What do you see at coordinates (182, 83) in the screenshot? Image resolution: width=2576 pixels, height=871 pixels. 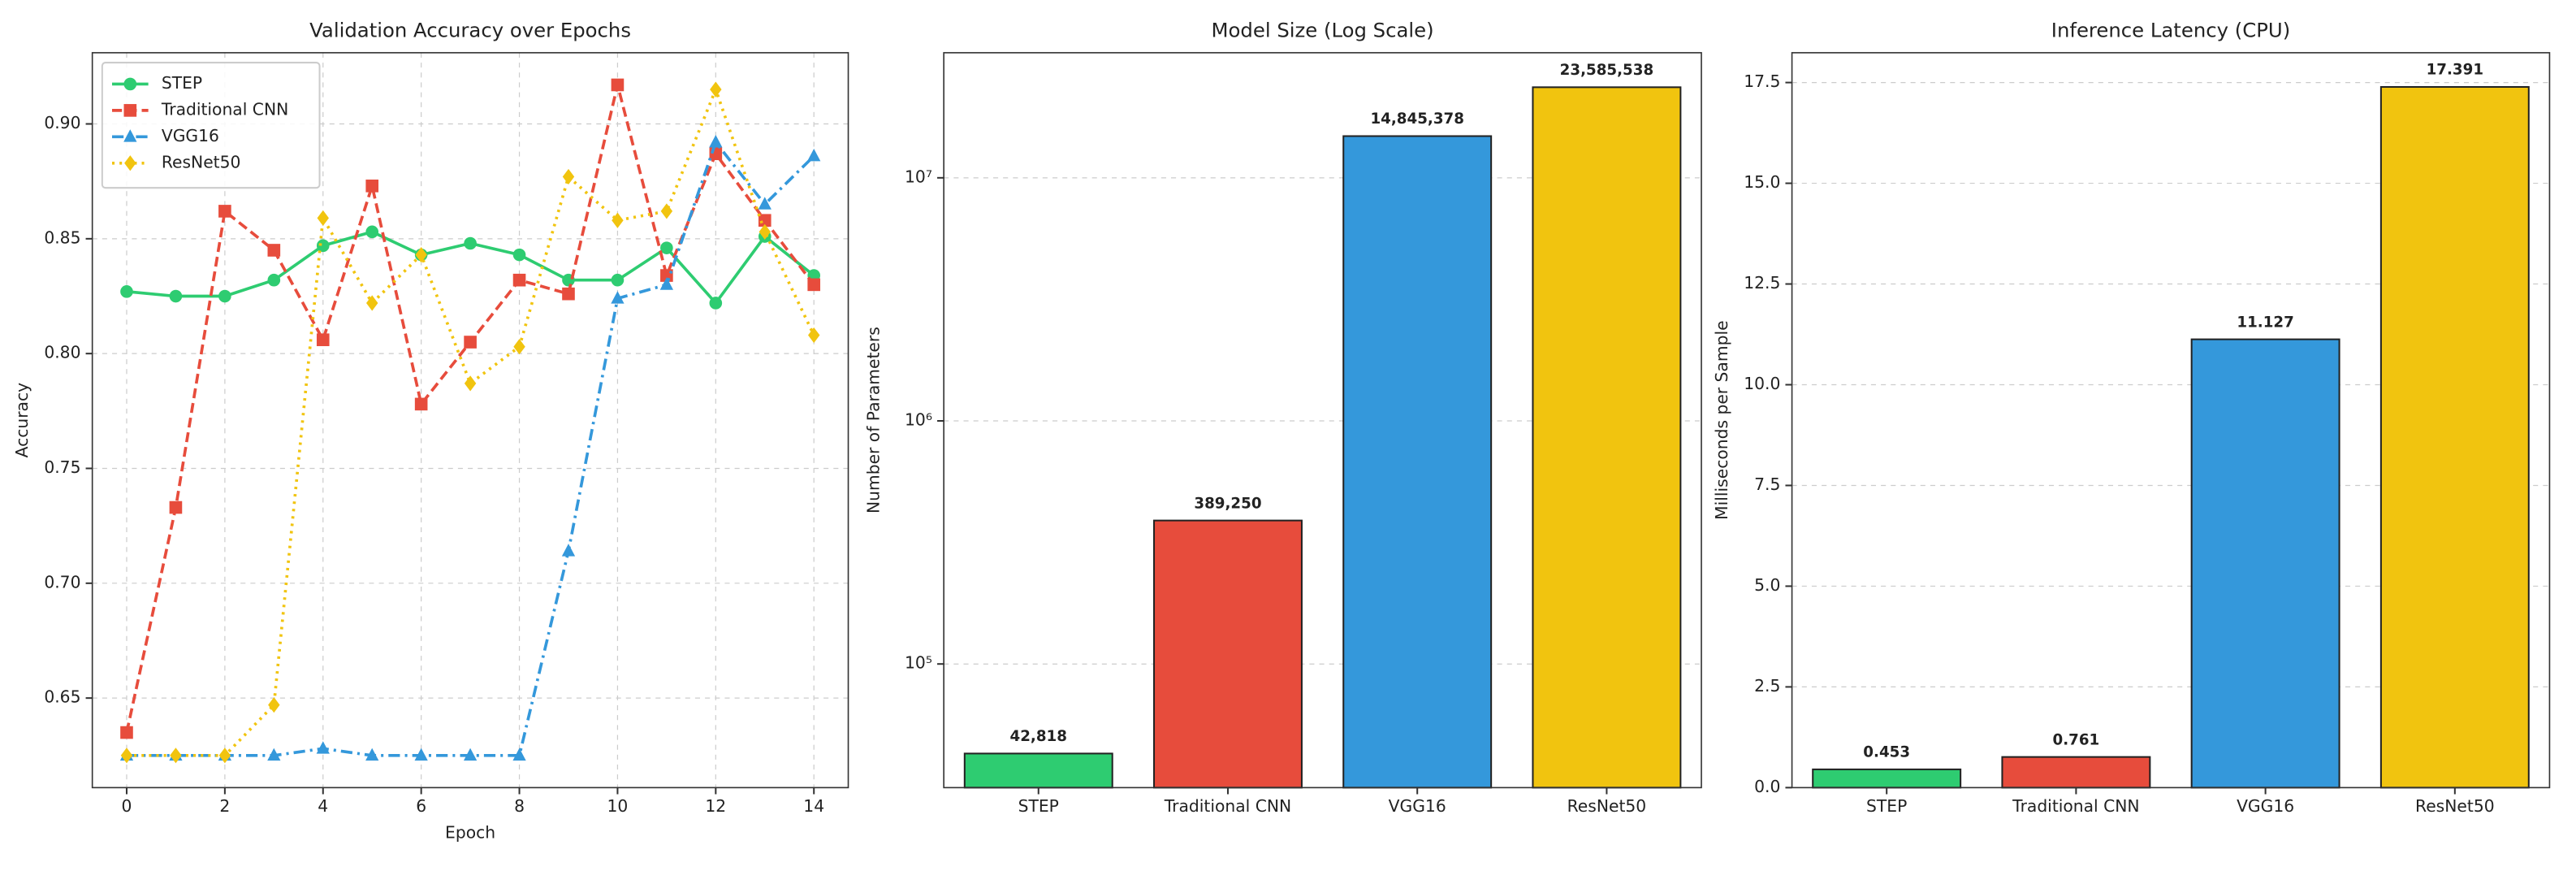 I see `legend-label: STEP` at bounding box center [182, 83].